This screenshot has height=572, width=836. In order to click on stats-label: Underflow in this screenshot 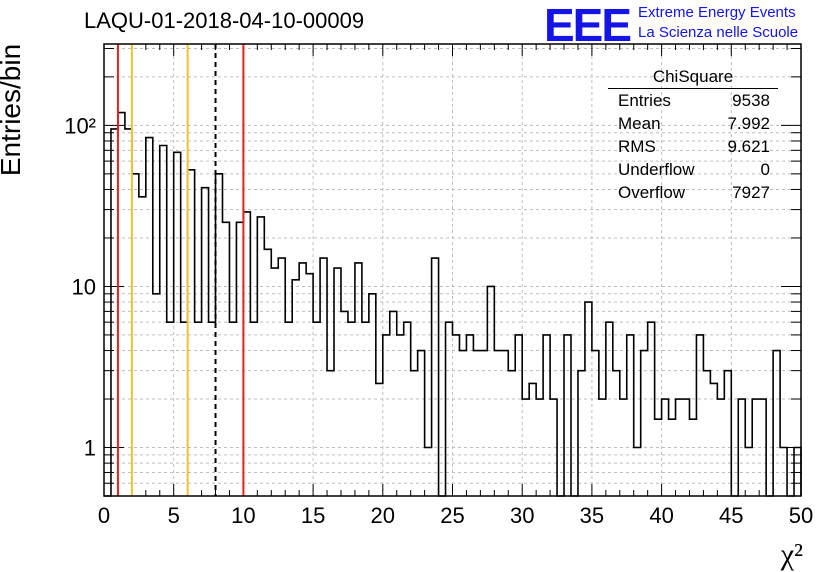, I will do `click(656, 169)`.